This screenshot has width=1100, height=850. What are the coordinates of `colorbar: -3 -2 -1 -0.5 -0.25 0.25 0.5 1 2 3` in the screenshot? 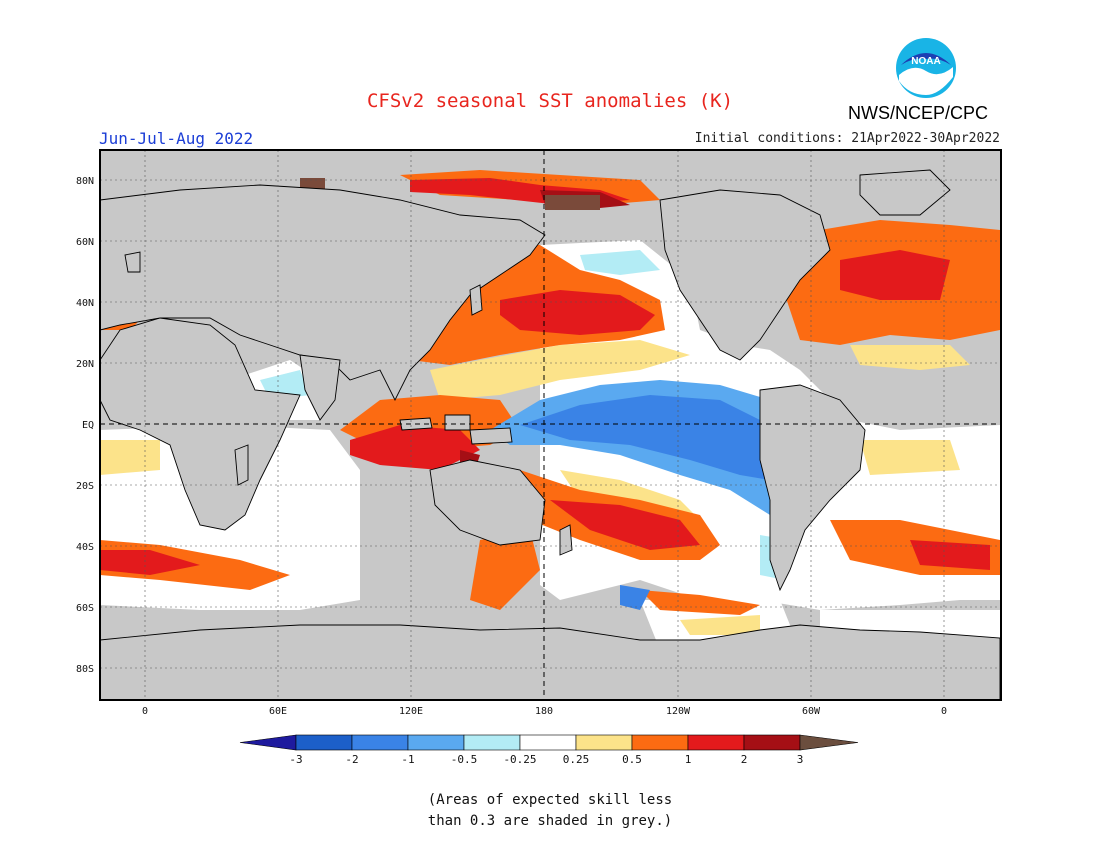 It's located at (549, 750).